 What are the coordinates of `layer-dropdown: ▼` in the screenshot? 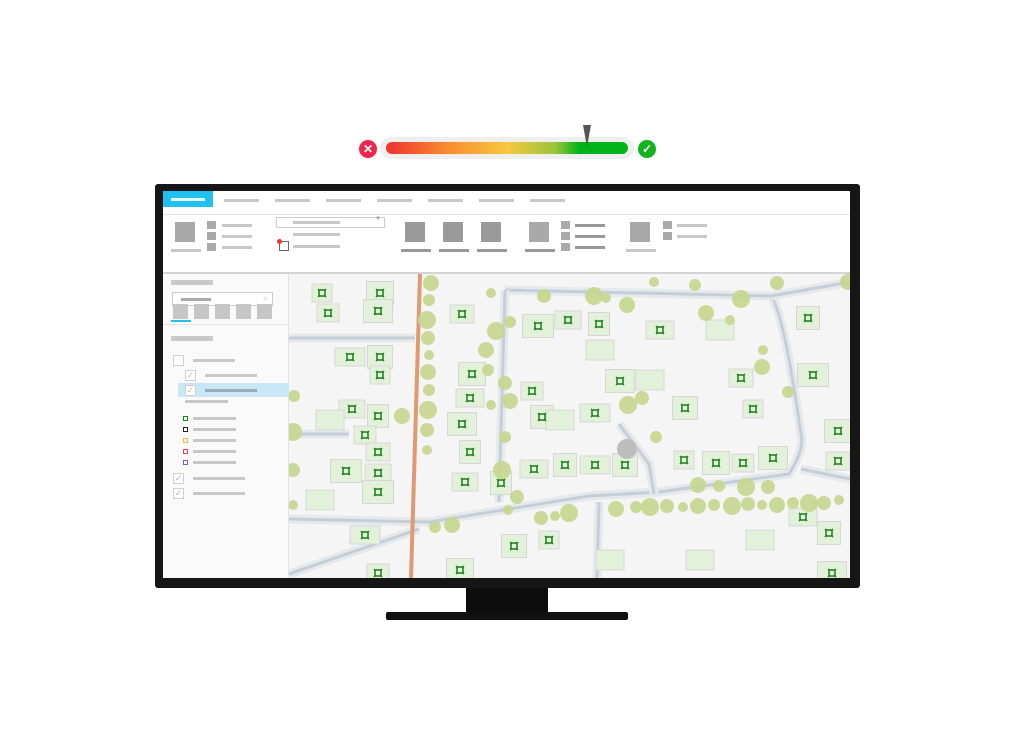 It's located at (330, 222).